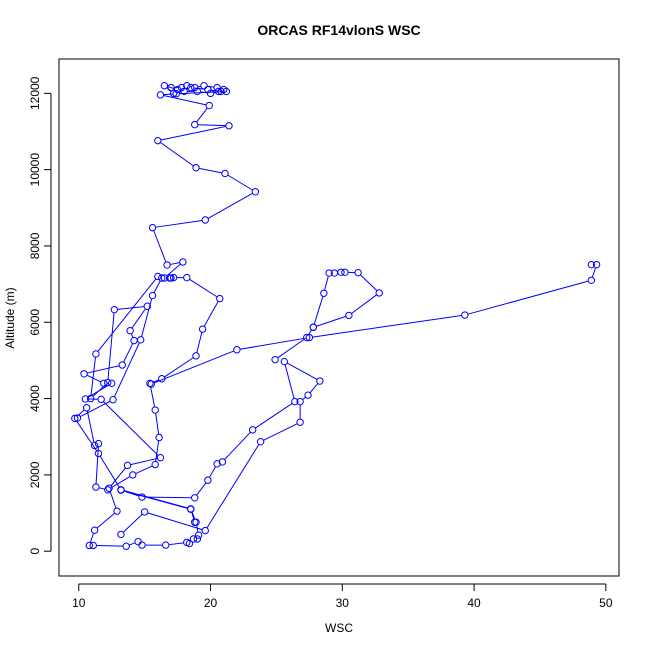 The image size is (650, 655). What do you see at coordinates (474, 603) in the screenshot?
I see `x-tick-label: 40` at bounding box center [474, 603].